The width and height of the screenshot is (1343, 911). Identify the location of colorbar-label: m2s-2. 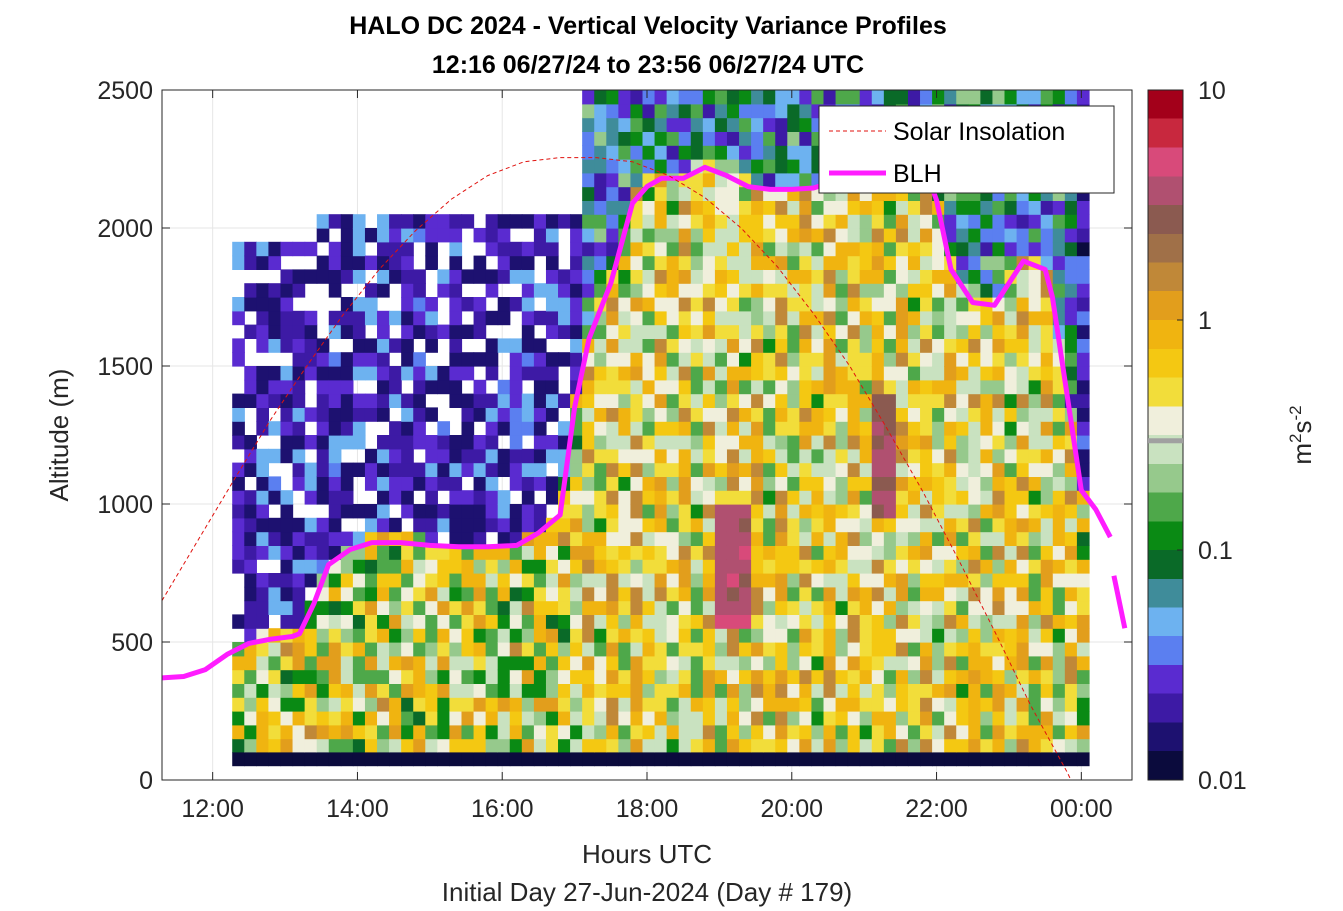
(1301, 434).